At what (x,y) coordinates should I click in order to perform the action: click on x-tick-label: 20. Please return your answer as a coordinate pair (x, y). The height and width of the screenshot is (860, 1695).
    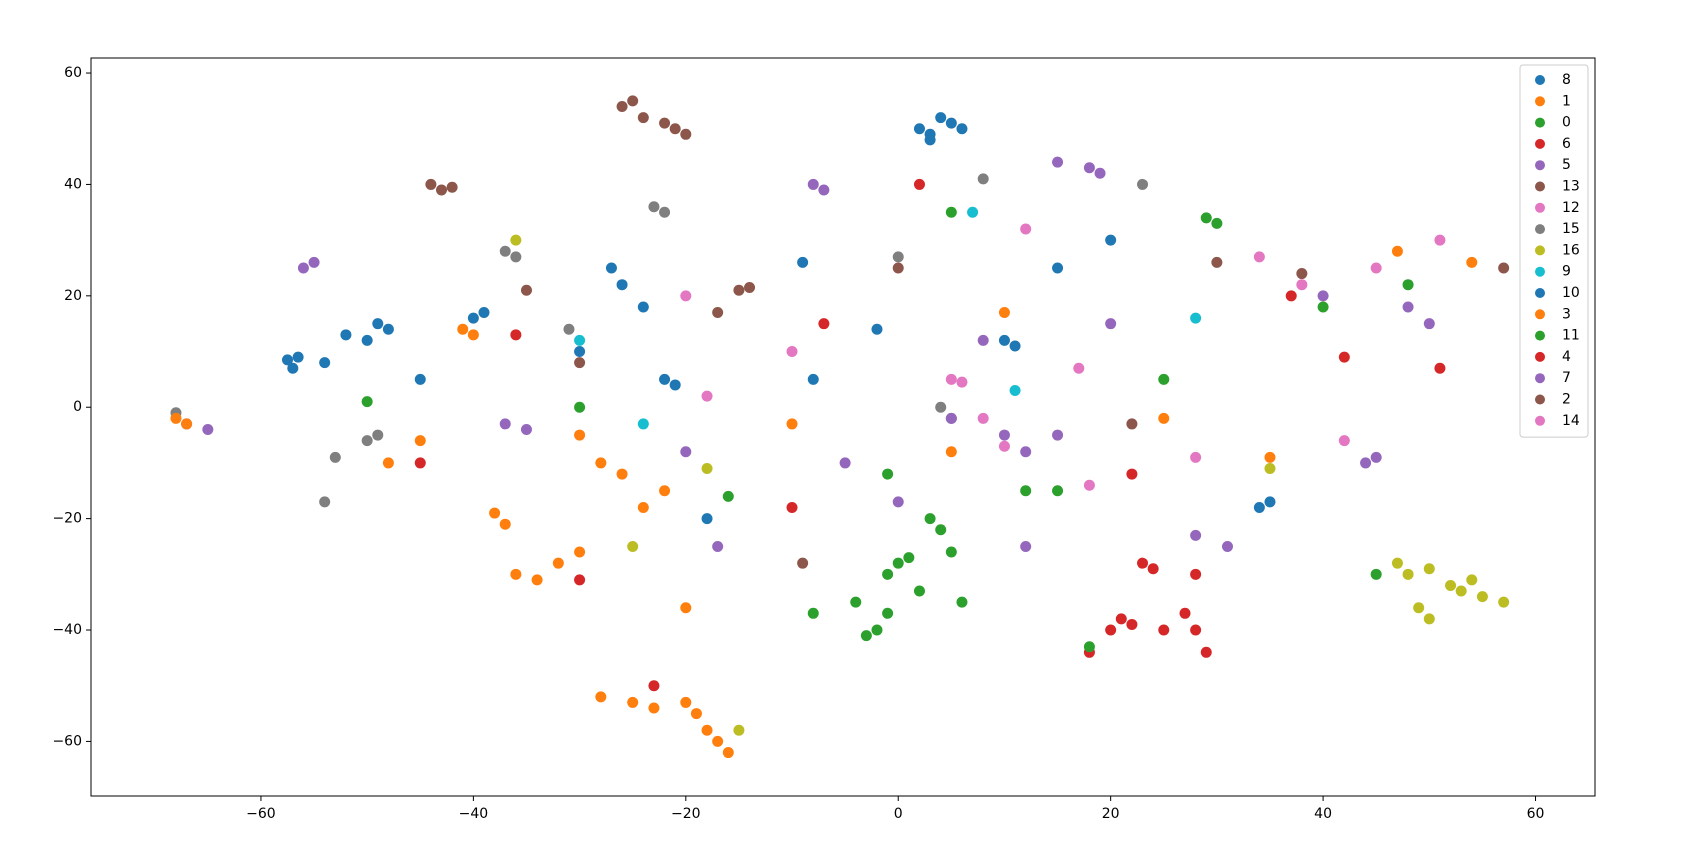
    Looking at the image, I should click on (1111, 814).